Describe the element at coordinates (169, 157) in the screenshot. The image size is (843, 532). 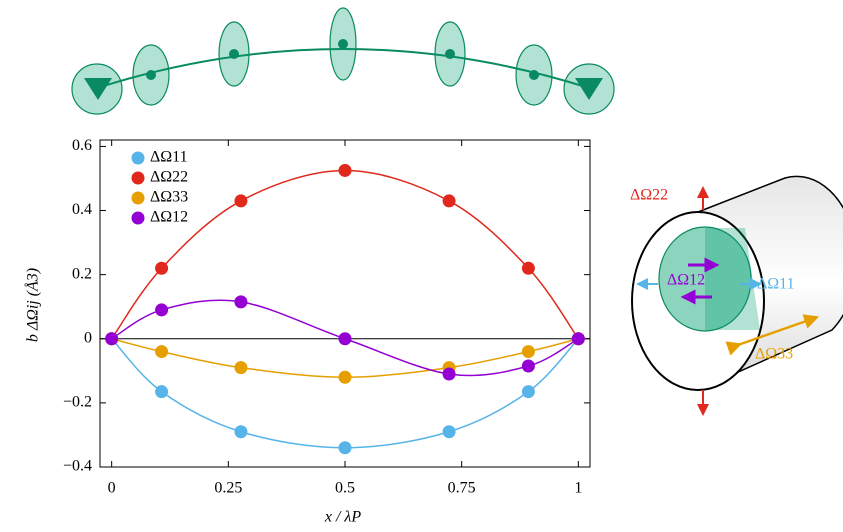
I see `legend-label: ΔΩ11` at that location.